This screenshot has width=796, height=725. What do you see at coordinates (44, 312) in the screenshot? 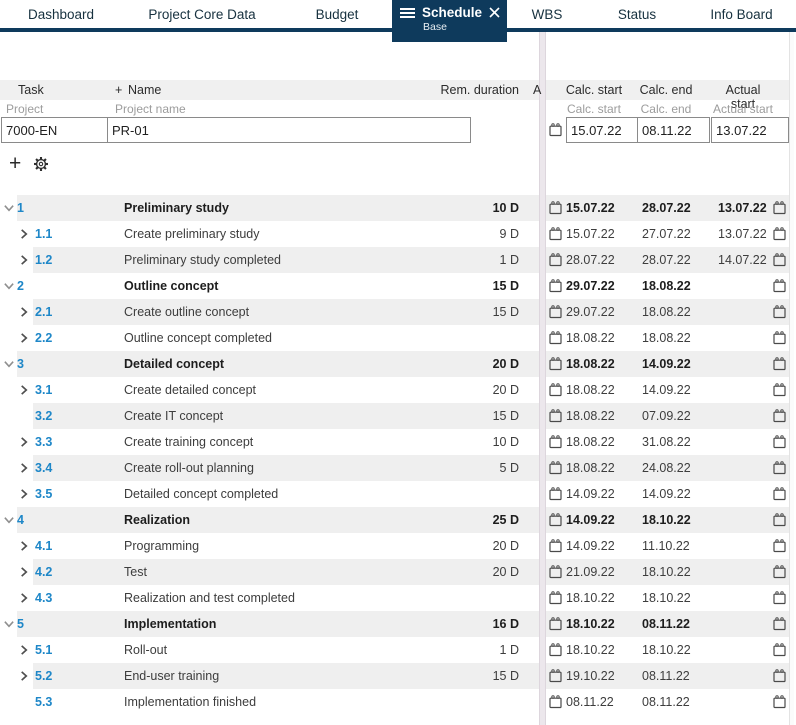
I see `task-number: 2.1` at bounding box center [44, 312].